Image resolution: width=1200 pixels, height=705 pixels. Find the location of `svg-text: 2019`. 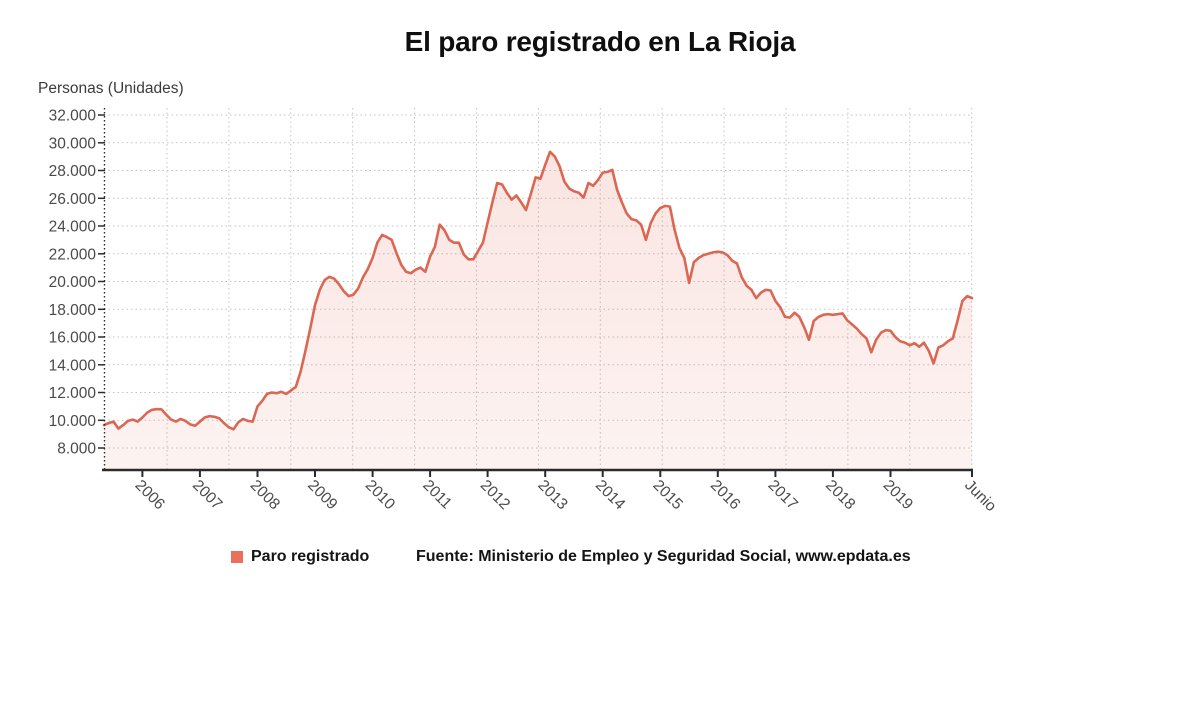

svg-text: 2019 is located at coordinates (898, 495).